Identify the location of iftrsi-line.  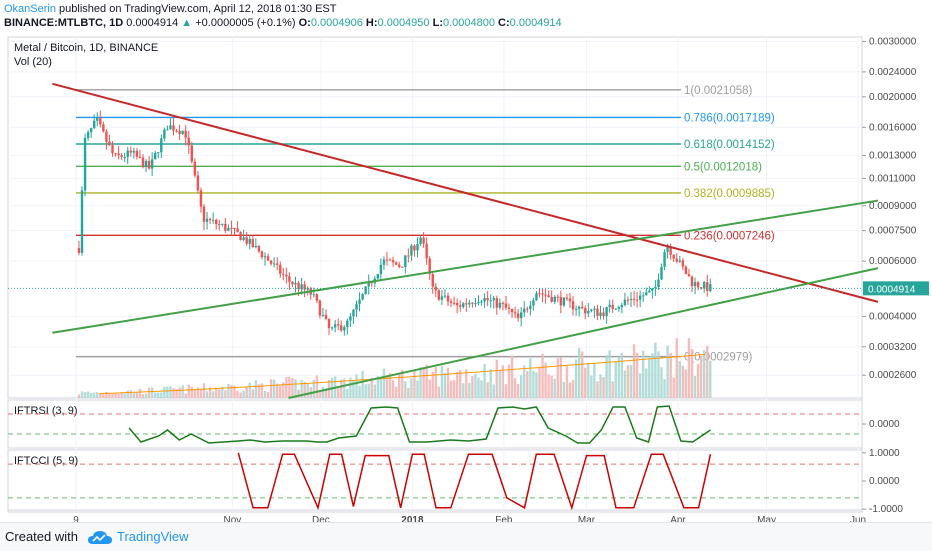
(419, 424).